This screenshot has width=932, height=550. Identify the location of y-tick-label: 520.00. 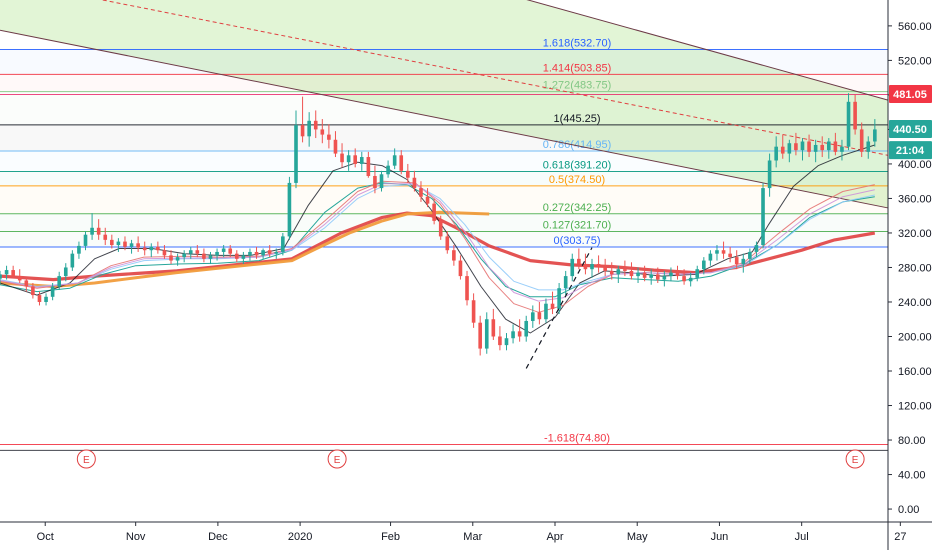
(915, 61).